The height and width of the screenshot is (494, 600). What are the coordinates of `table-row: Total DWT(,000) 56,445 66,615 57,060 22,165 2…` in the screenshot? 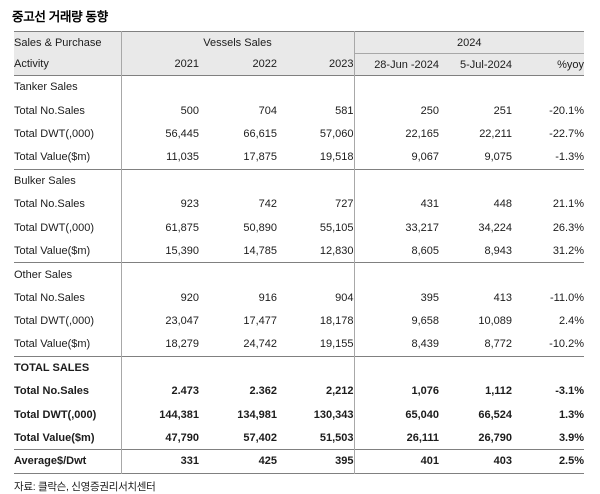 It's located at (299, 134).